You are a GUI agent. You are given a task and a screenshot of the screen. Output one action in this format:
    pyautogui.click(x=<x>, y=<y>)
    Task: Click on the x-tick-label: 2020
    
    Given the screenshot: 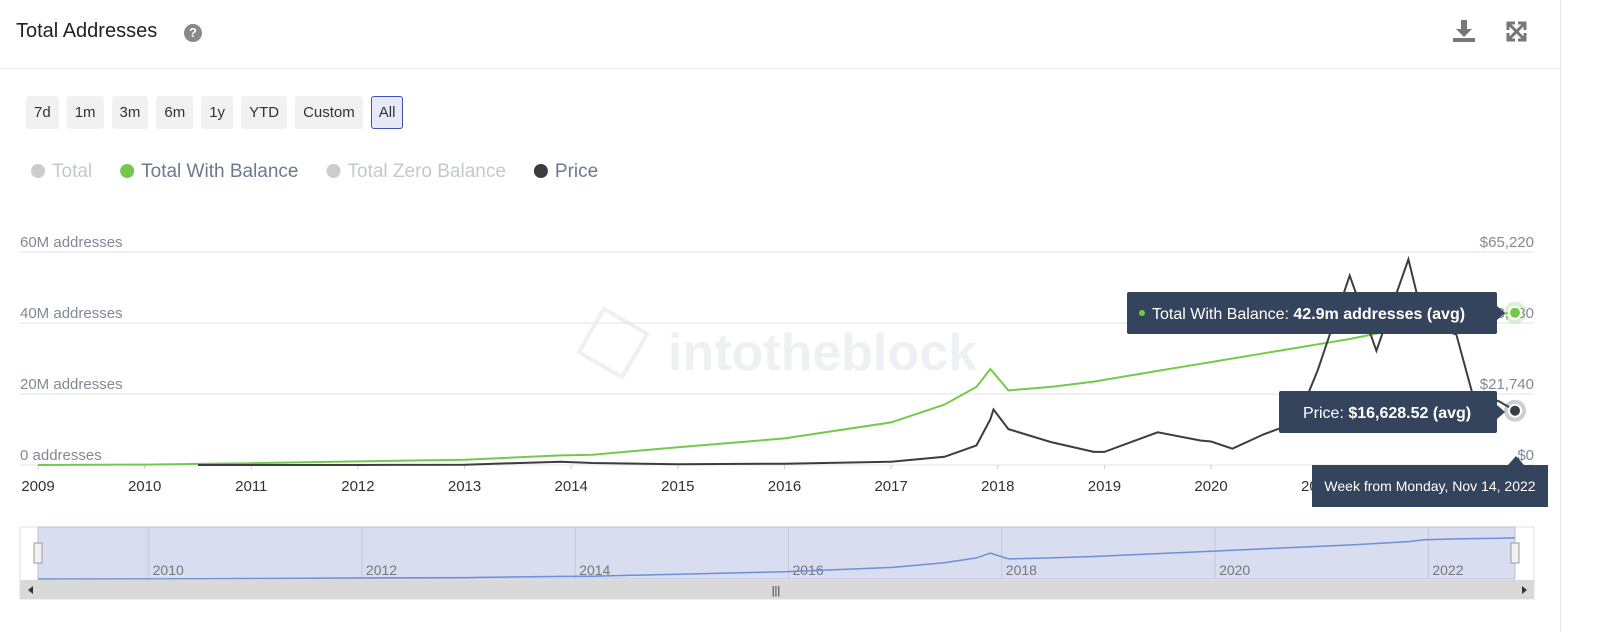 What is the action you would take?
    pyautogui.click(x=1210, y=486)
    